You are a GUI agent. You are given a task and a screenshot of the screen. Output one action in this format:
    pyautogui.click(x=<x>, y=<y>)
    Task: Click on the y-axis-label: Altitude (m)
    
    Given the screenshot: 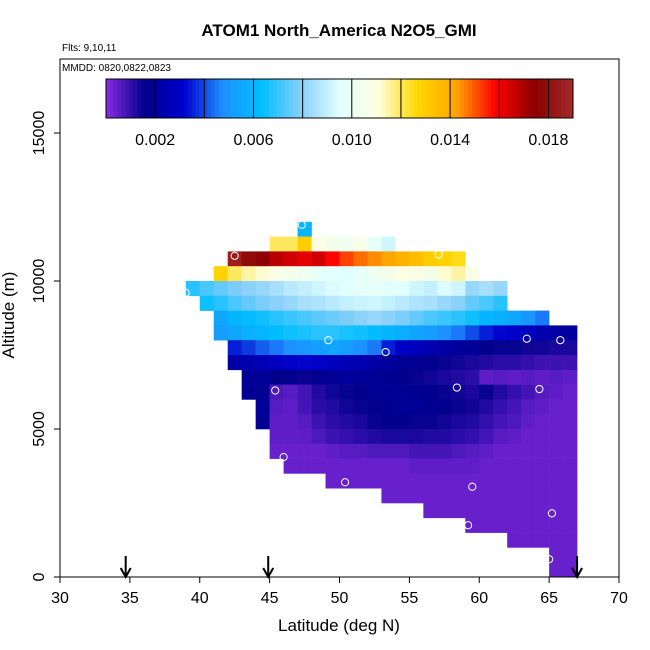 What is the action you would take?
    pyautogui.click(x=9, y=315)
    